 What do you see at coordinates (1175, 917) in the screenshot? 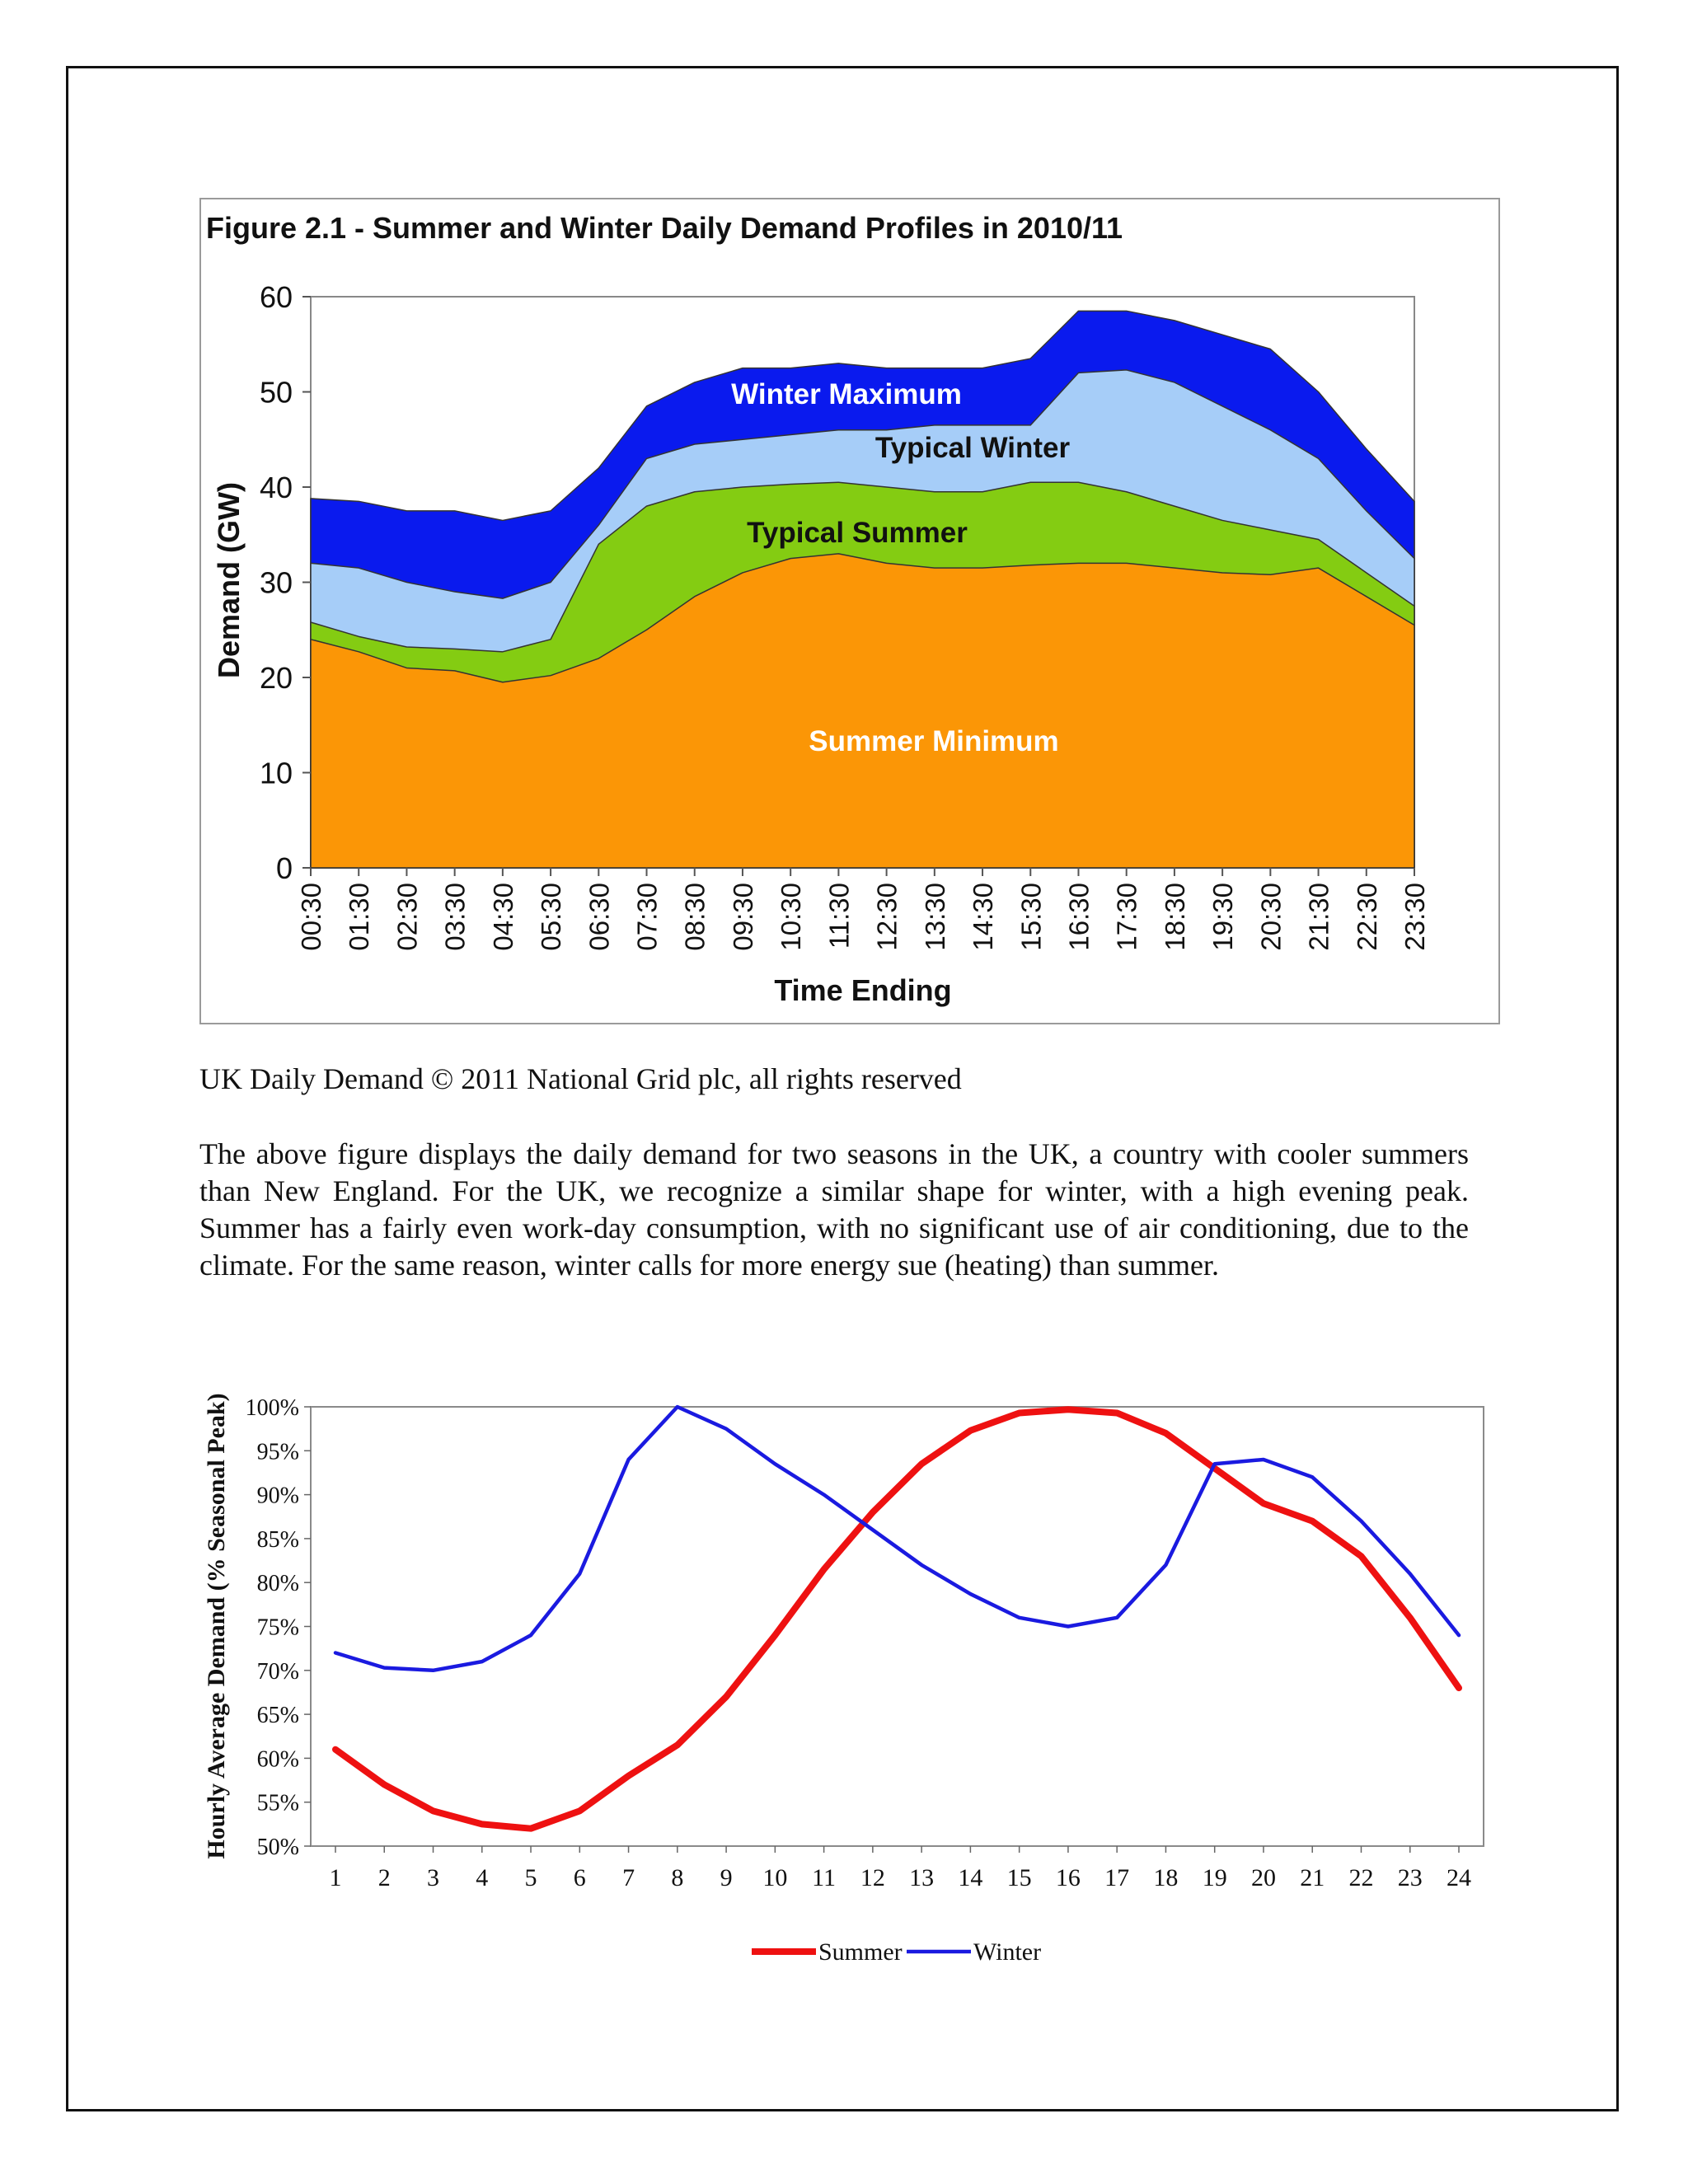
I see `x-tick-label: 18:30` at bounding box center [1175, 917].